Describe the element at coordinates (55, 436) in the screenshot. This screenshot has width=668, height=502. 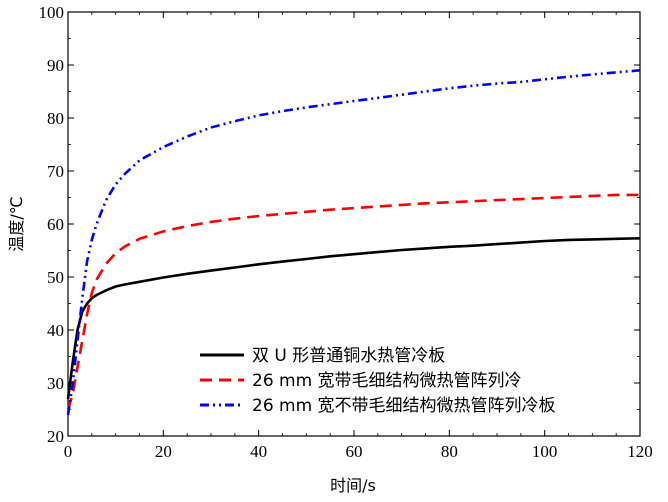
I see `y-tick-label: 20` at that location.